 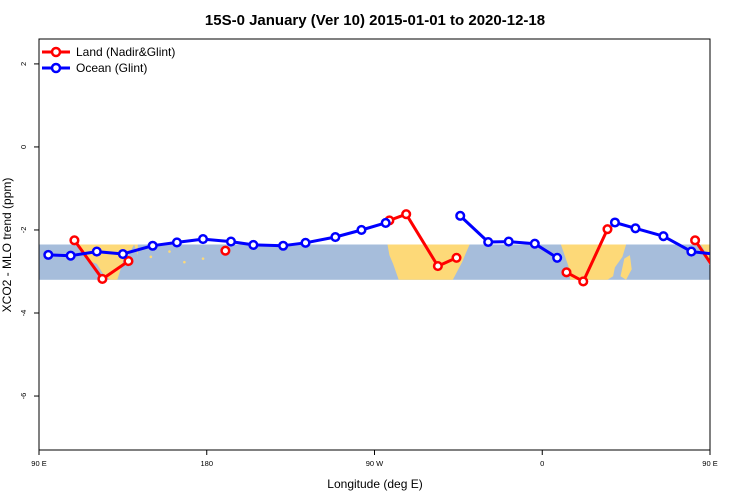 What do you see at coordinates (23, 230) in the screenshot?
I see `y-tick-label-2: -2` at bounding box center [23, 230].